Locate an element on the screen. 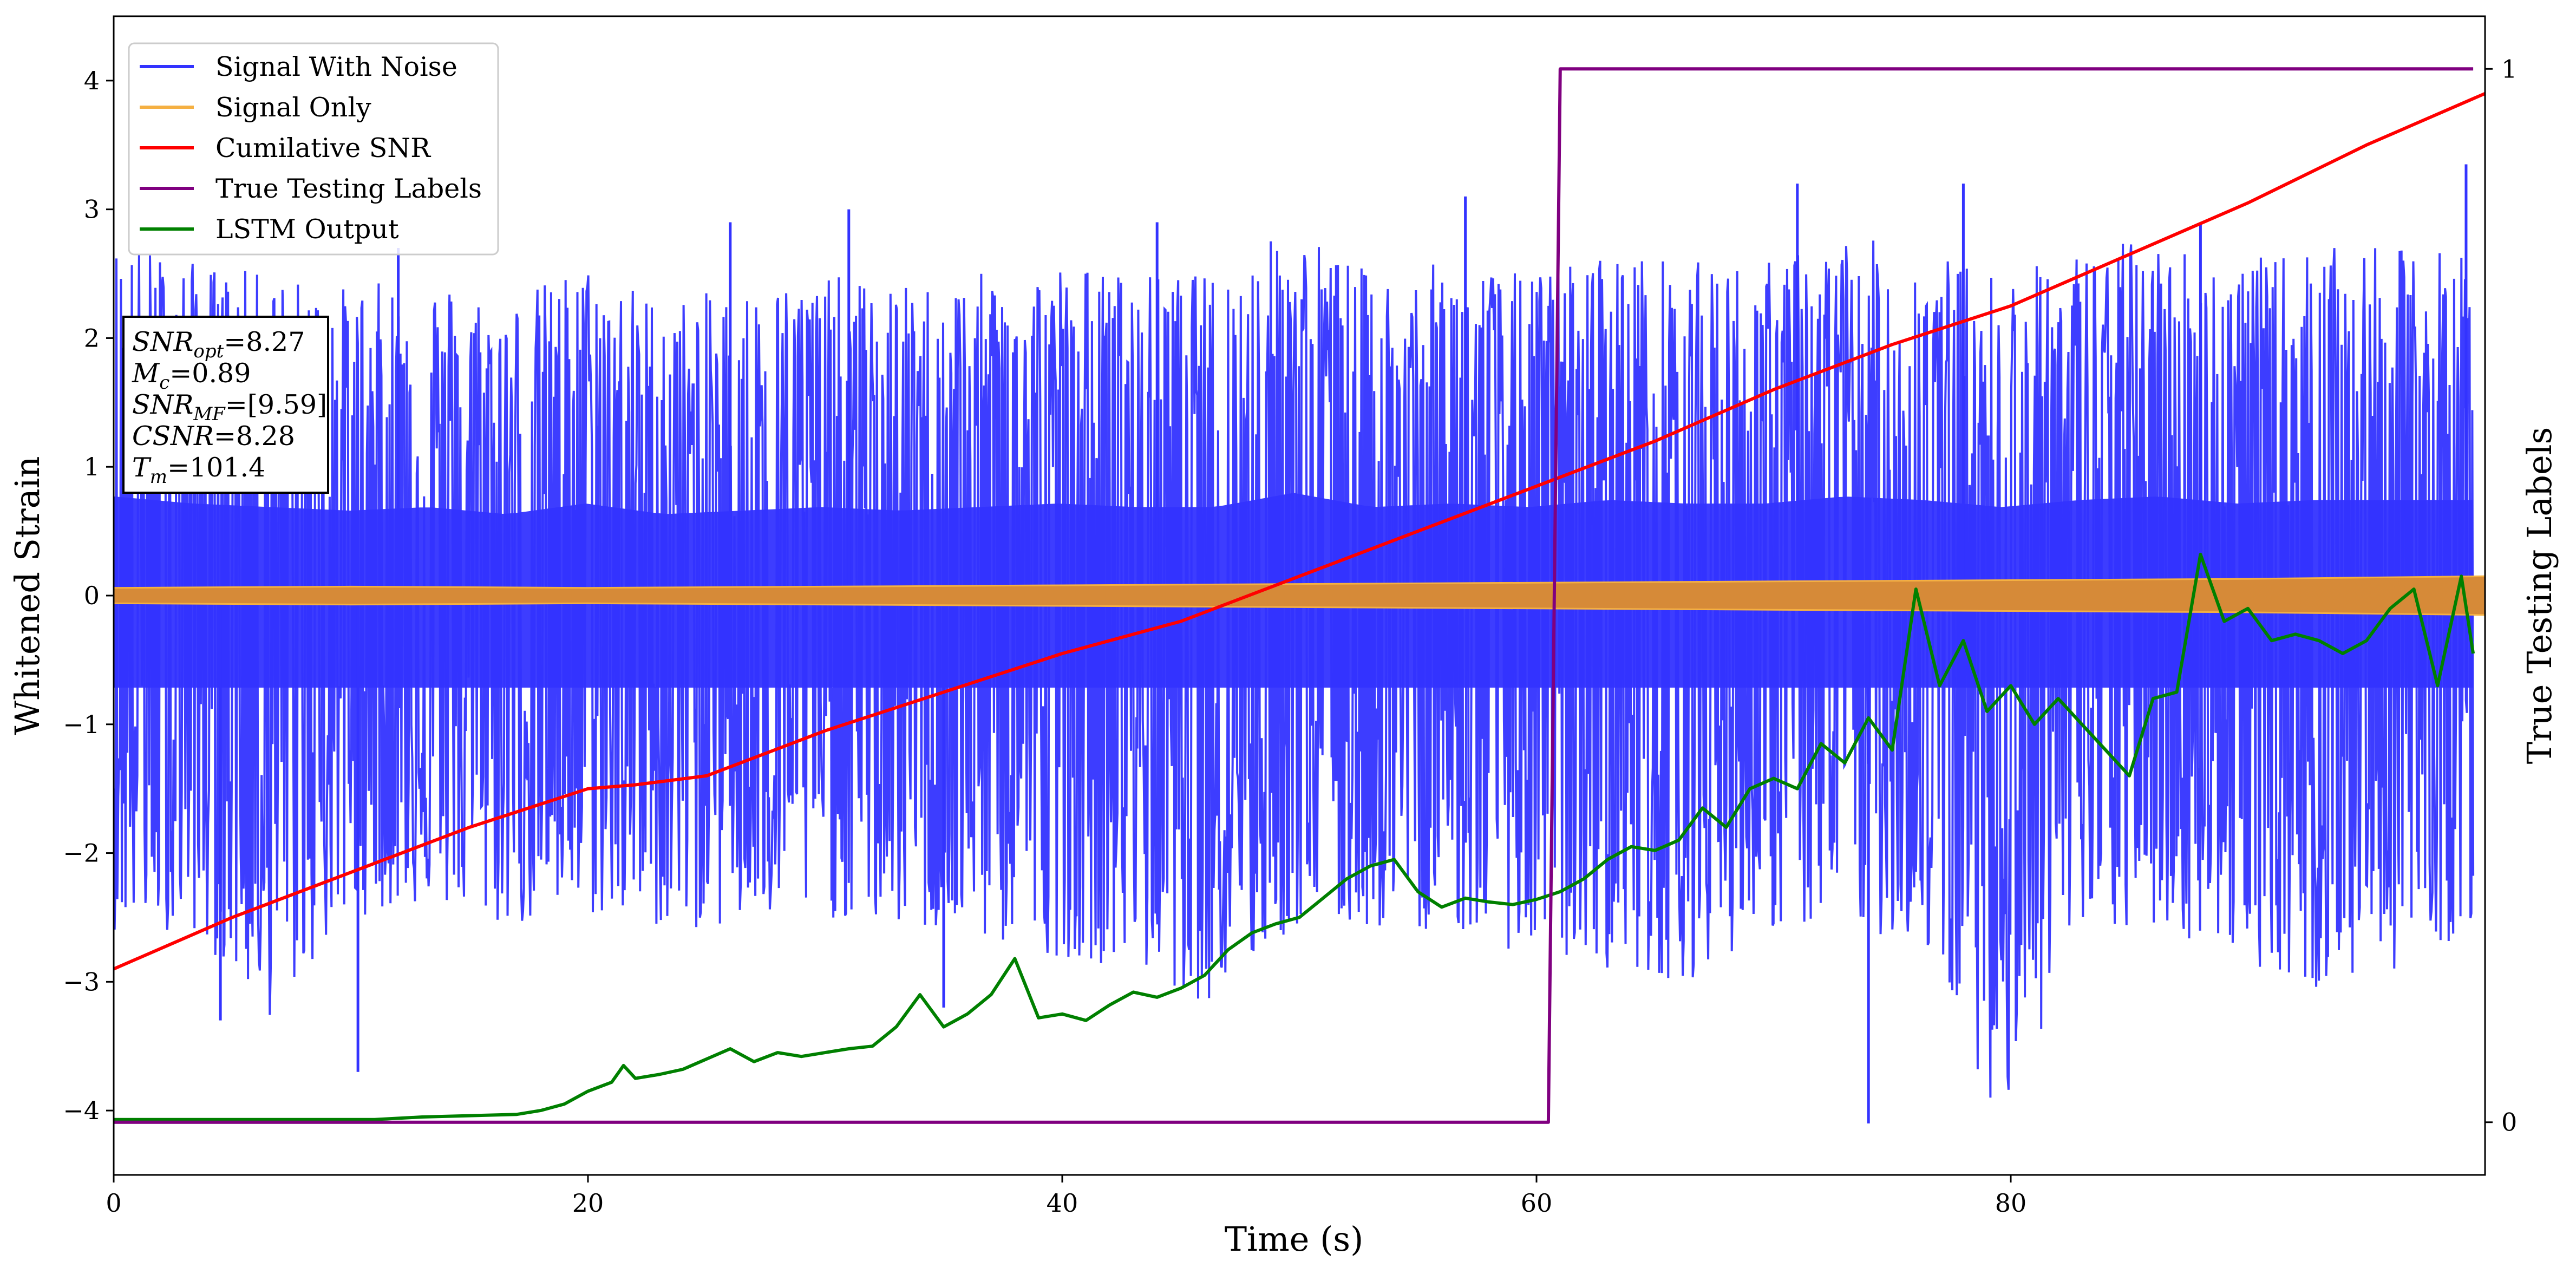  annotation-line: SNRopt=8.27 is located at coordinates (219, 344).